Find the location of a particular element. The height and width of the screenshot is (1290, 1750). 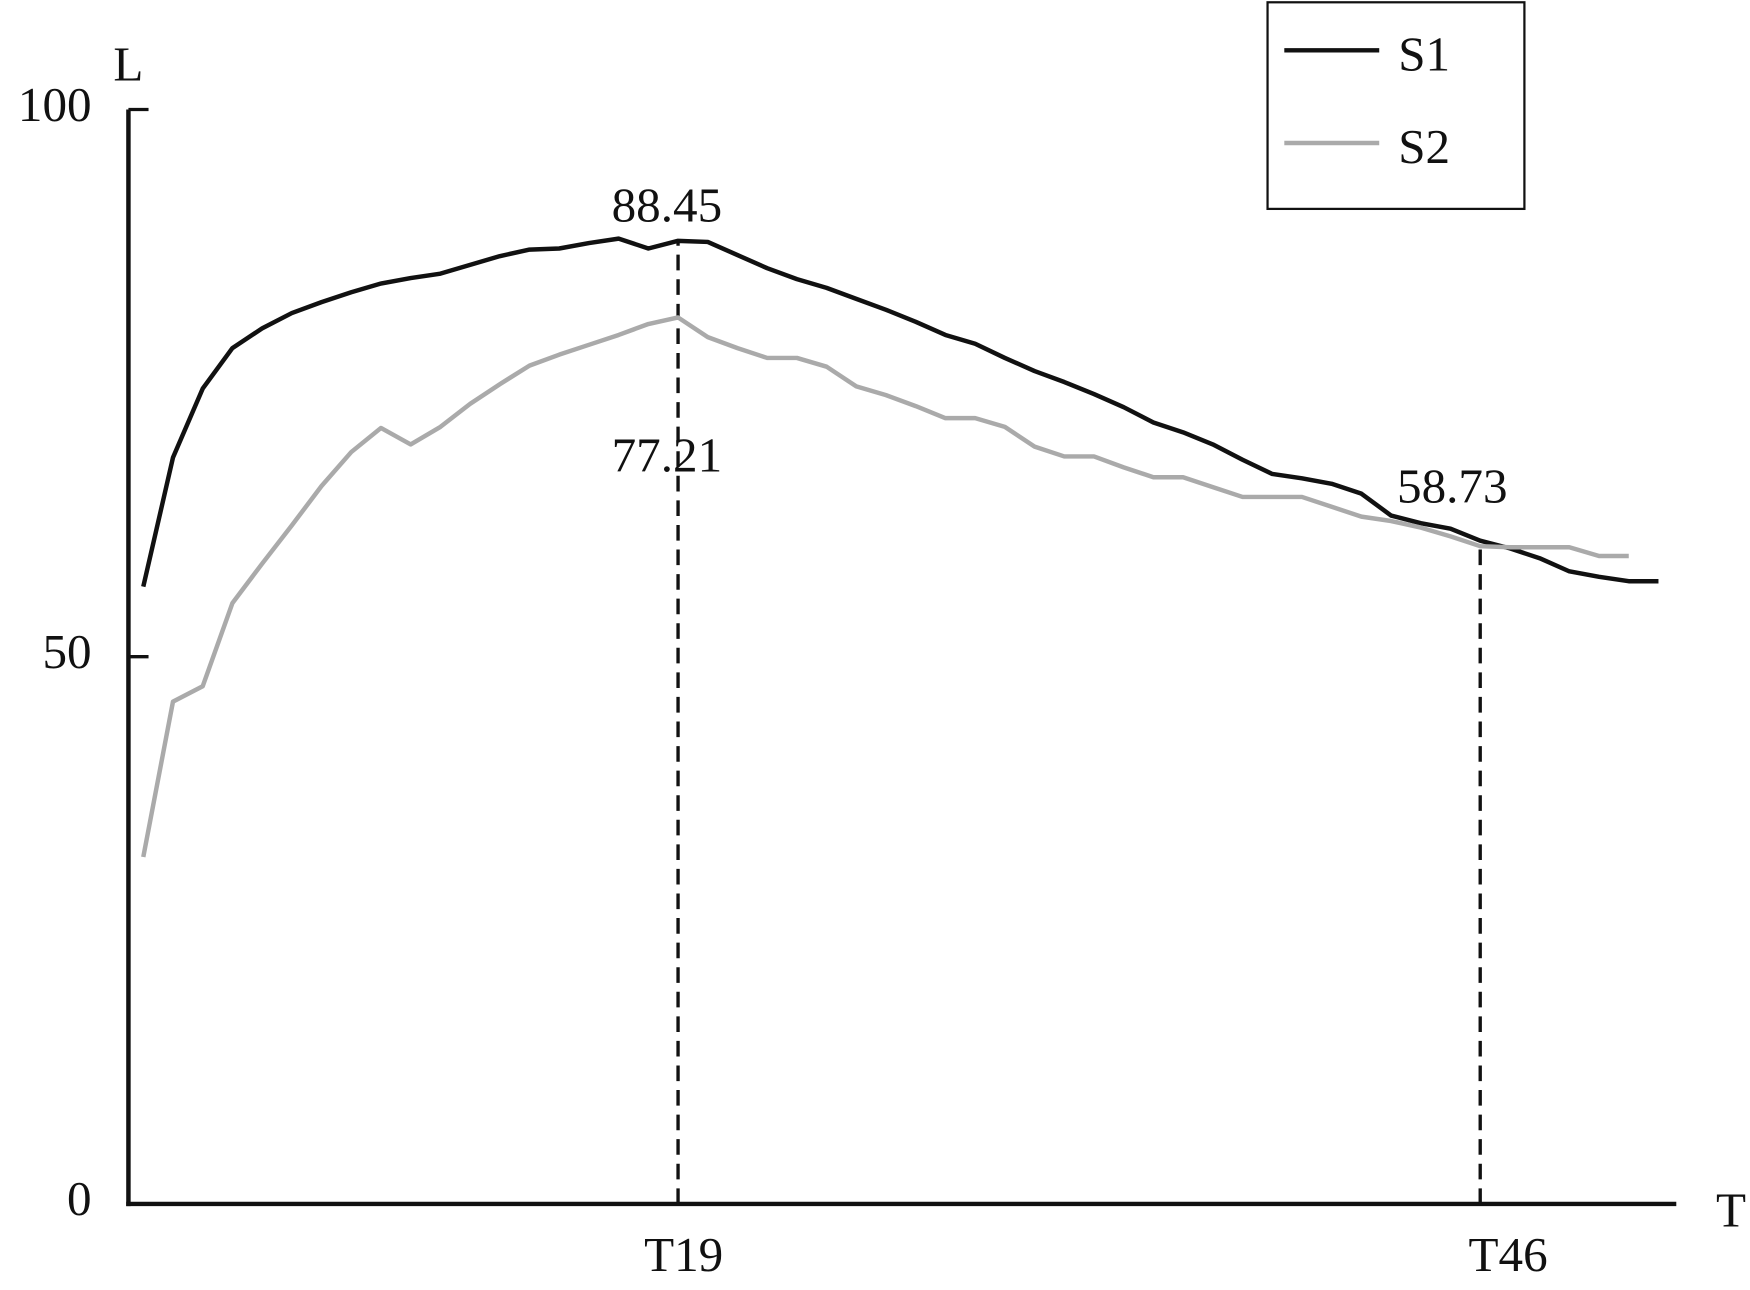

x-tick-label: T19 is located at coordinates (683, 1254).